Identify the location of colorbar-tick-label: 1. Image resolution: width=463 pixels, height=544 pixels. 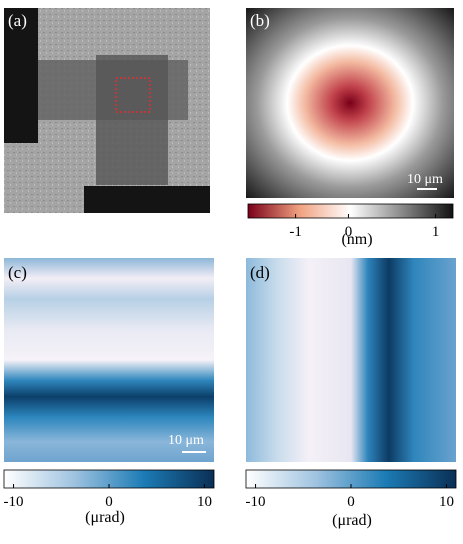
(436, 232).